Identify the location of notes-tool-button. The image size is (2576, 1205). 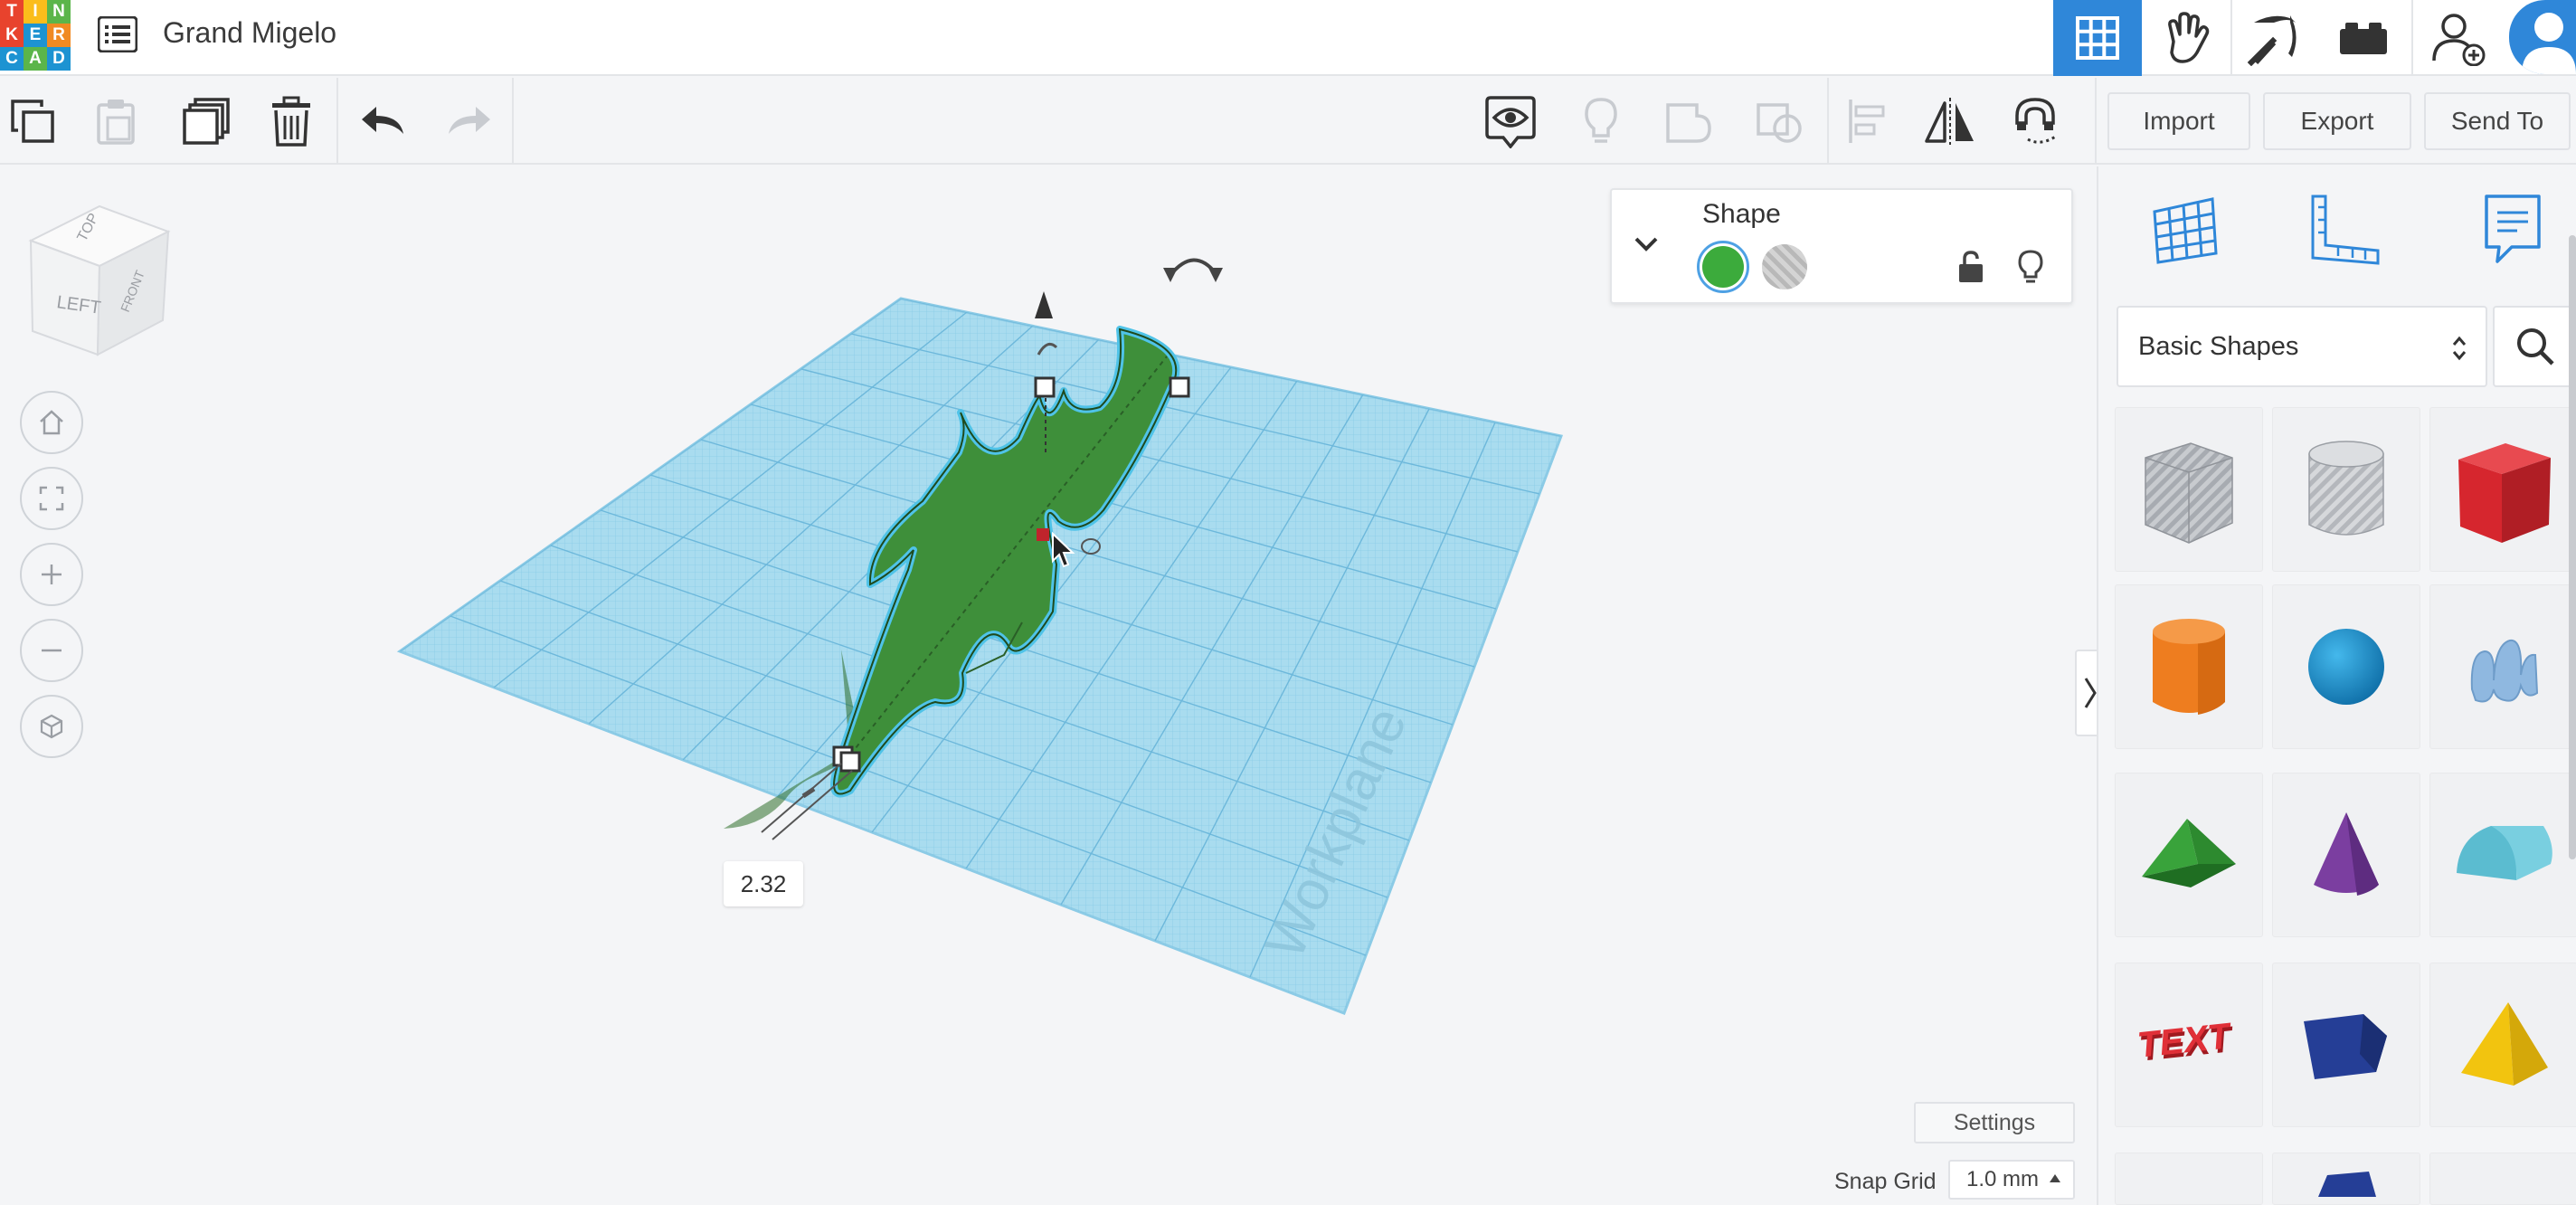
(2512, 230).